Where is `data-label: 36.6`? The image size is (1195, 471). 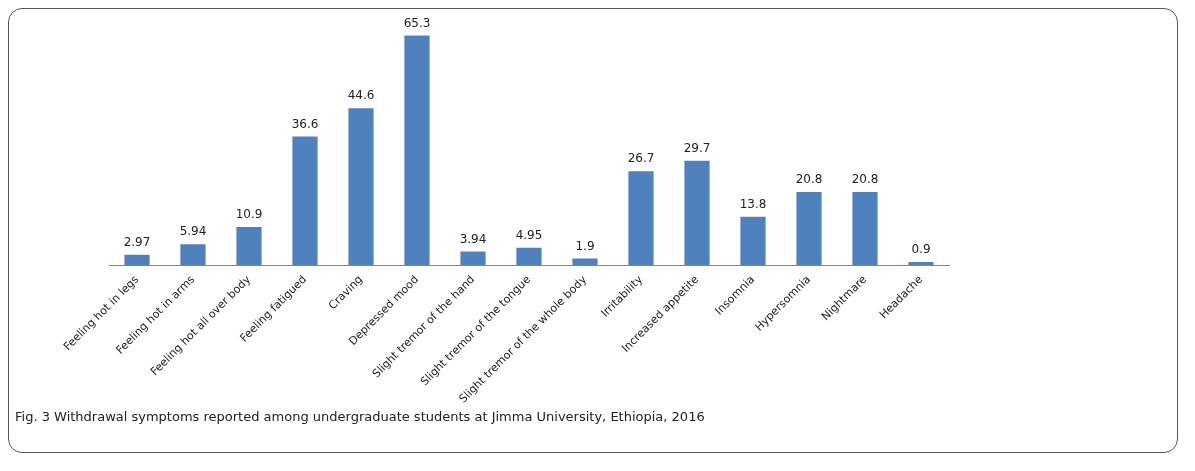
data-label: 36.6 is located at coordinates (305, 123).